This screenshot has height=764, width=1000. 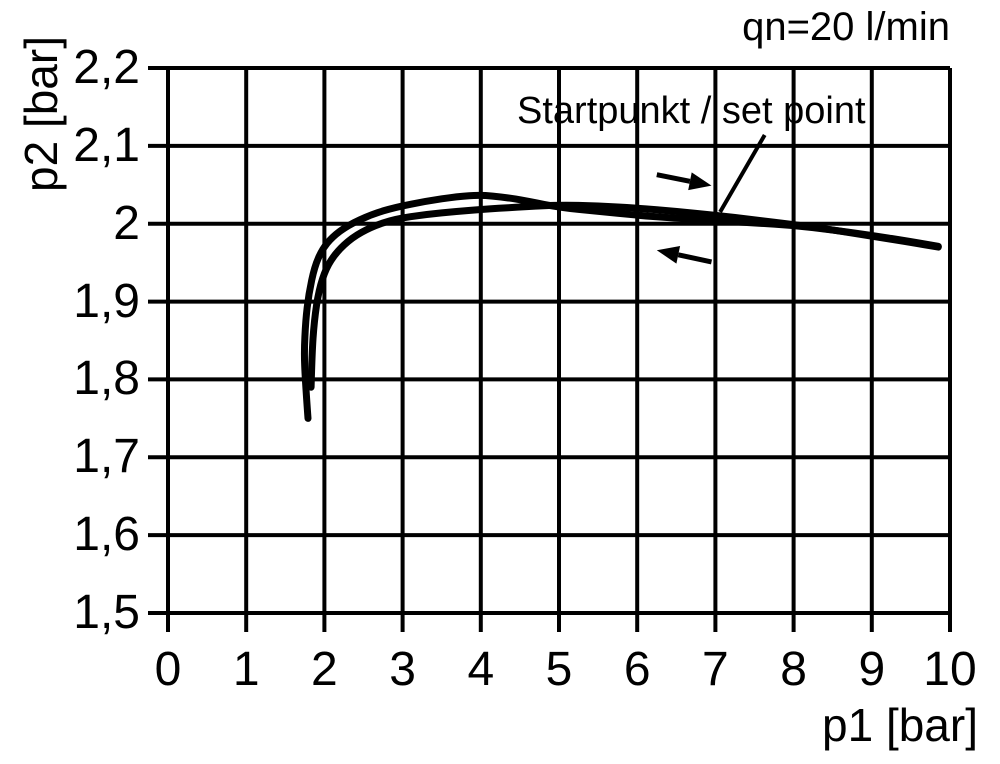 I want to click on x-tick-label-4: 4, so click(x=481, y=669).